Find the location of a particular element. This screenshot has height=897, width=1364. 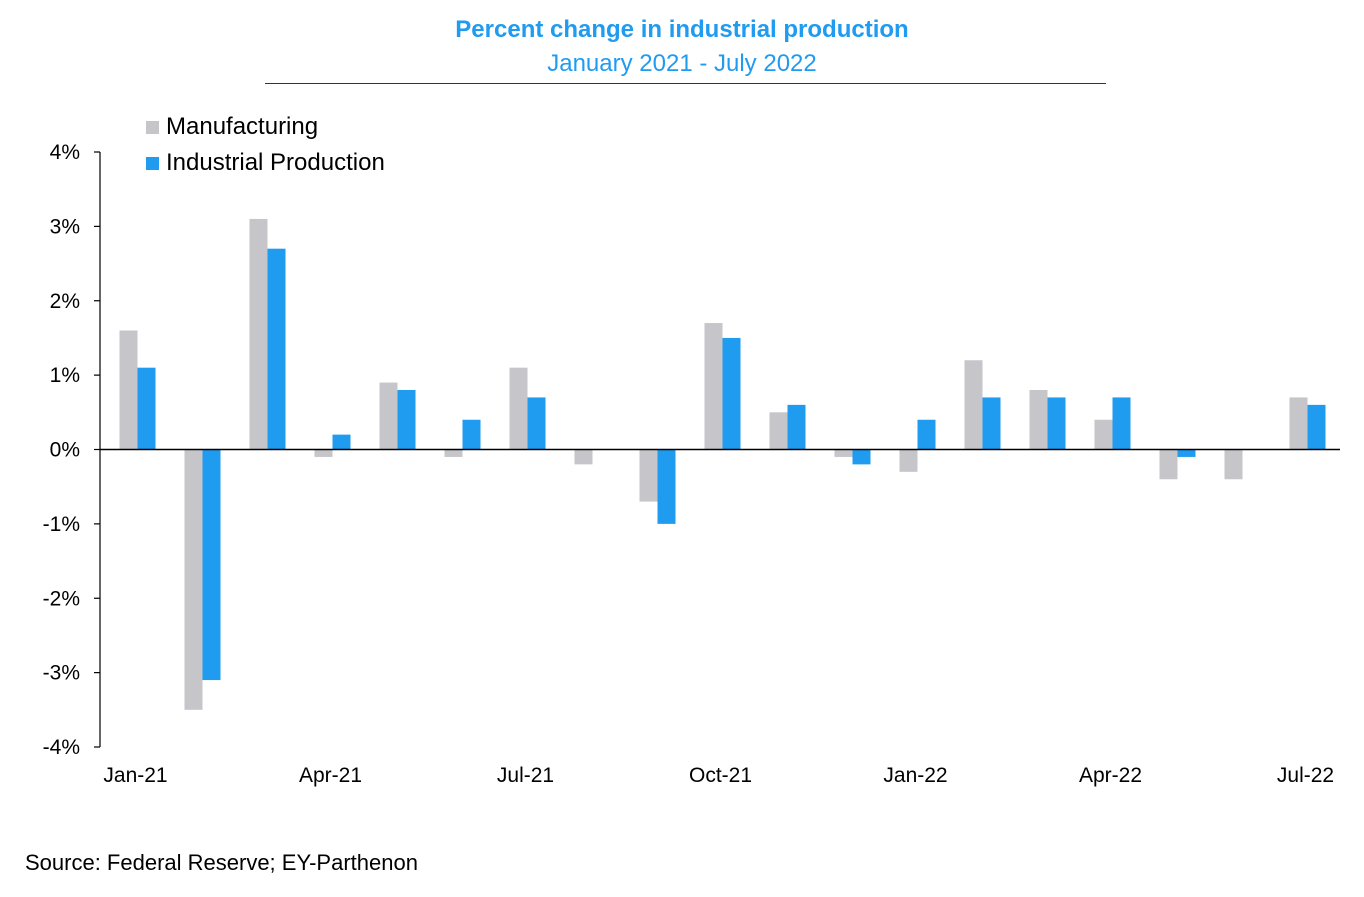

legend-label-manufacturing: Manufacturing is located at coordinates (242, 126).